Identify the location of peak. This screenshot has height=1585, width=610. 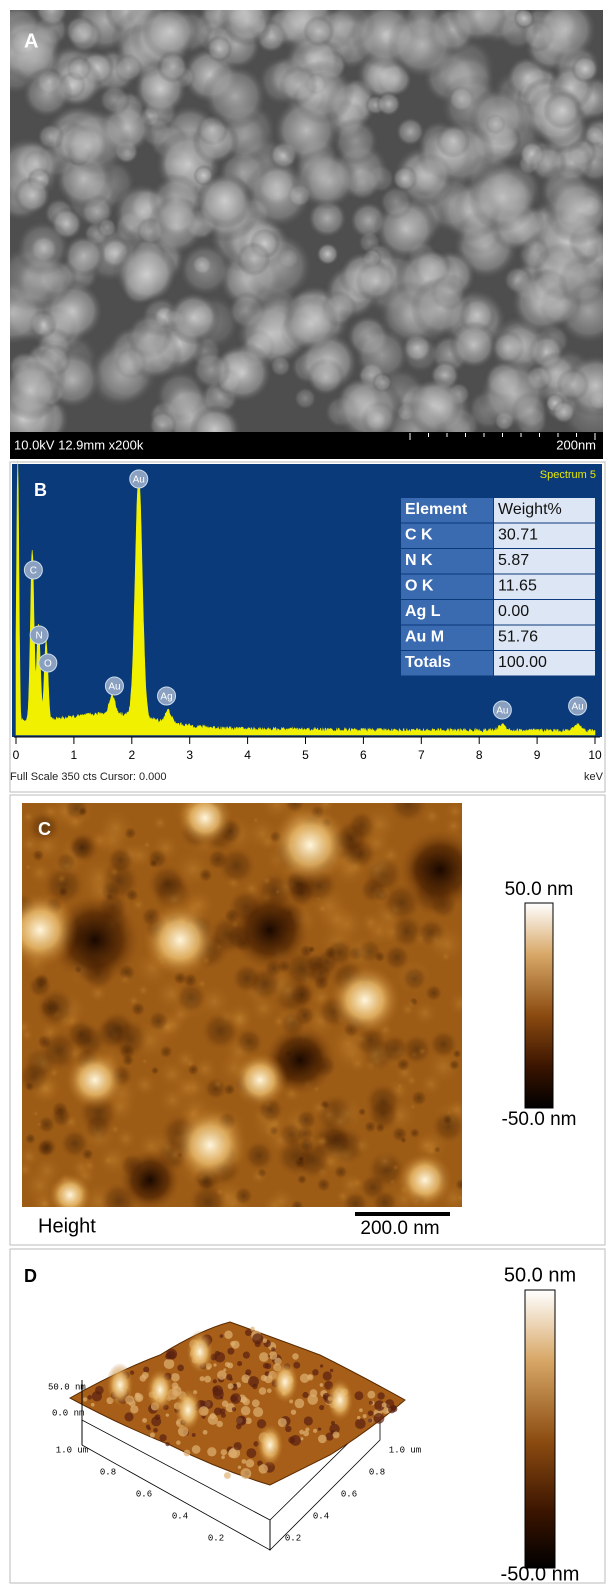
(188, 1410).